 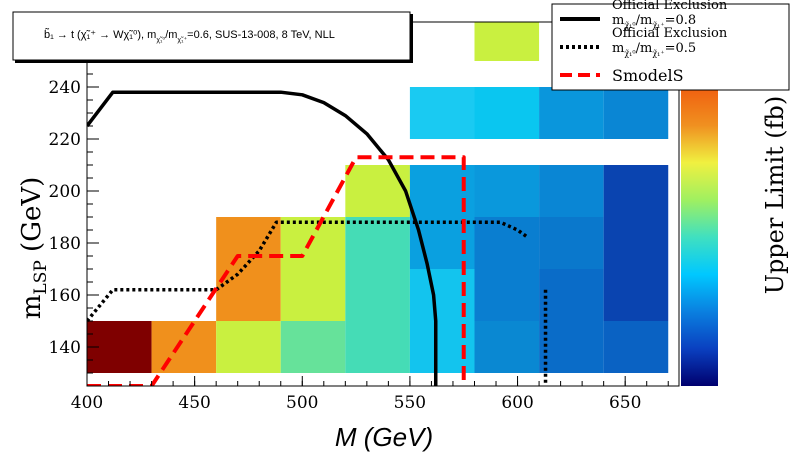 I want to click on x-tick-label-4: 600, so click(x=517, y=403).